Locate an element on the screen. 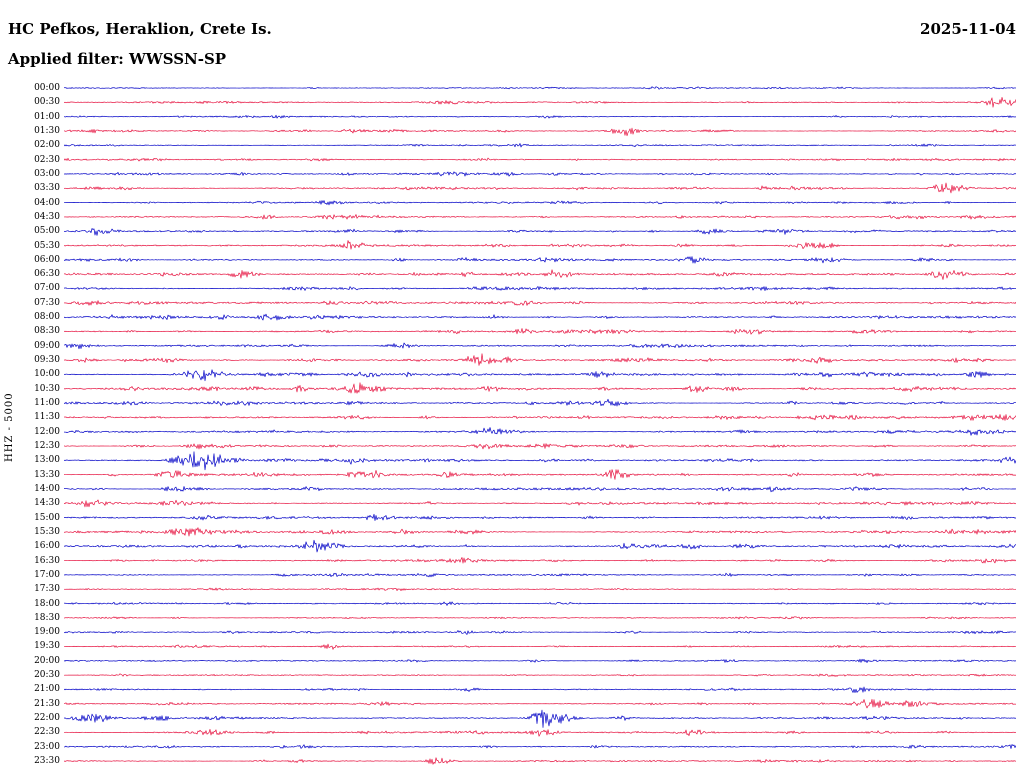 This screenshot has width=1024, height=780. time-label: 15:00 is located at coordinates (47, 517).